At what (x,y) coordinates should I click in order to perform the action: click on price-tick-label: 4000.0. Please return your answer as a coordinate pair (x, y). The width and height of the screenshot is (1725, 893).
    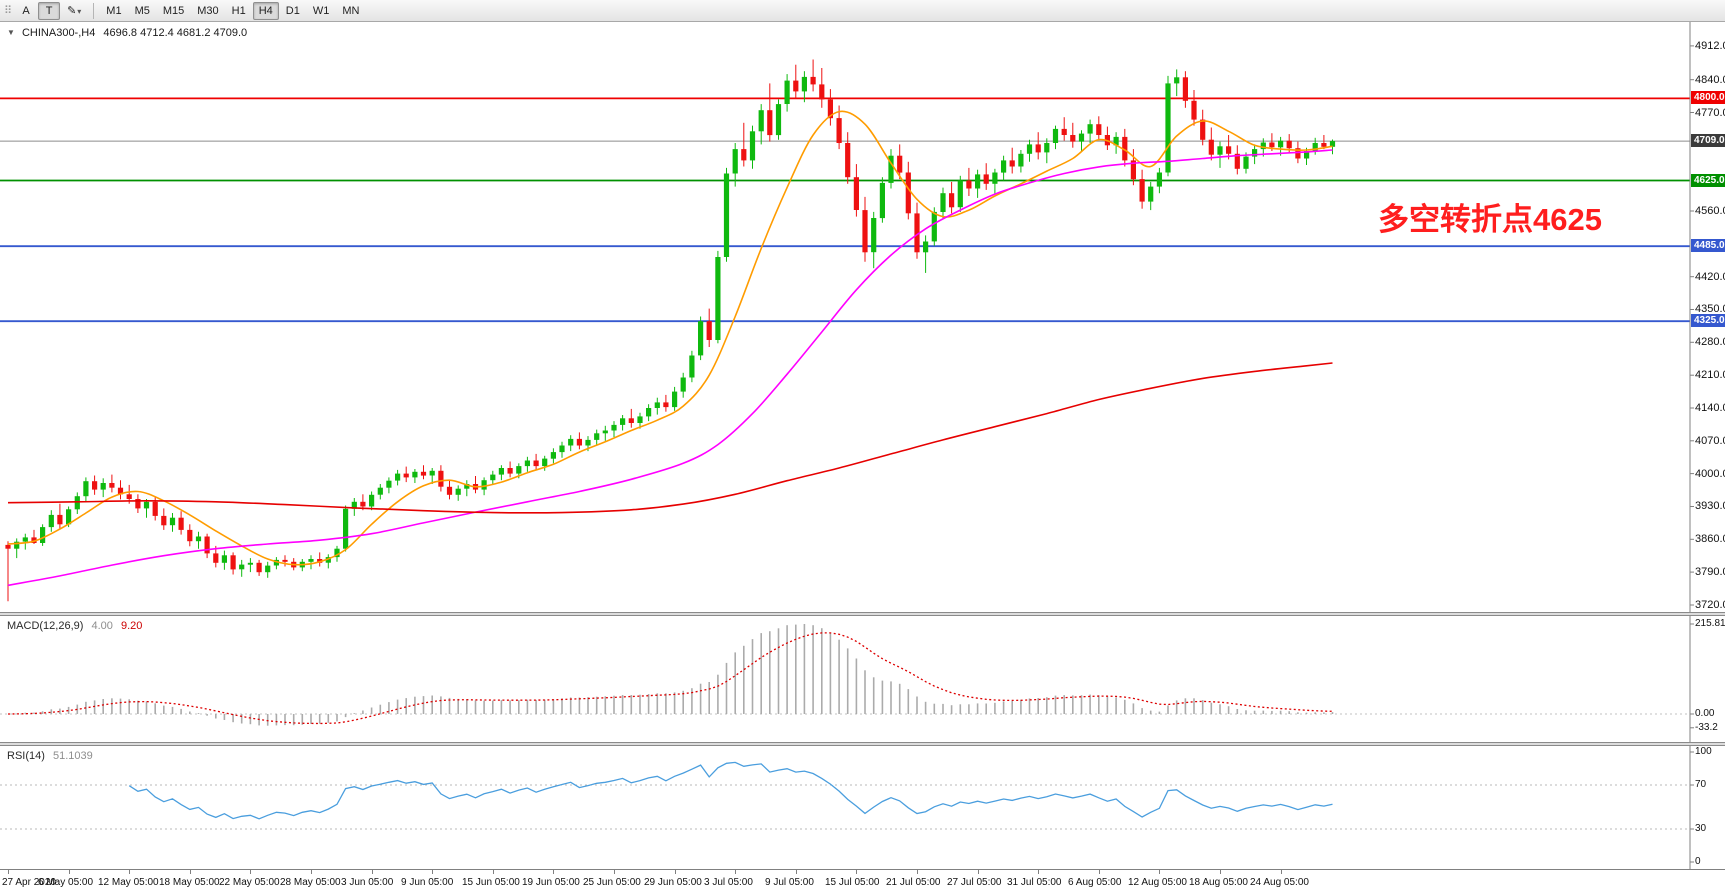
    Looking at the image, I should click on (1710, 473).